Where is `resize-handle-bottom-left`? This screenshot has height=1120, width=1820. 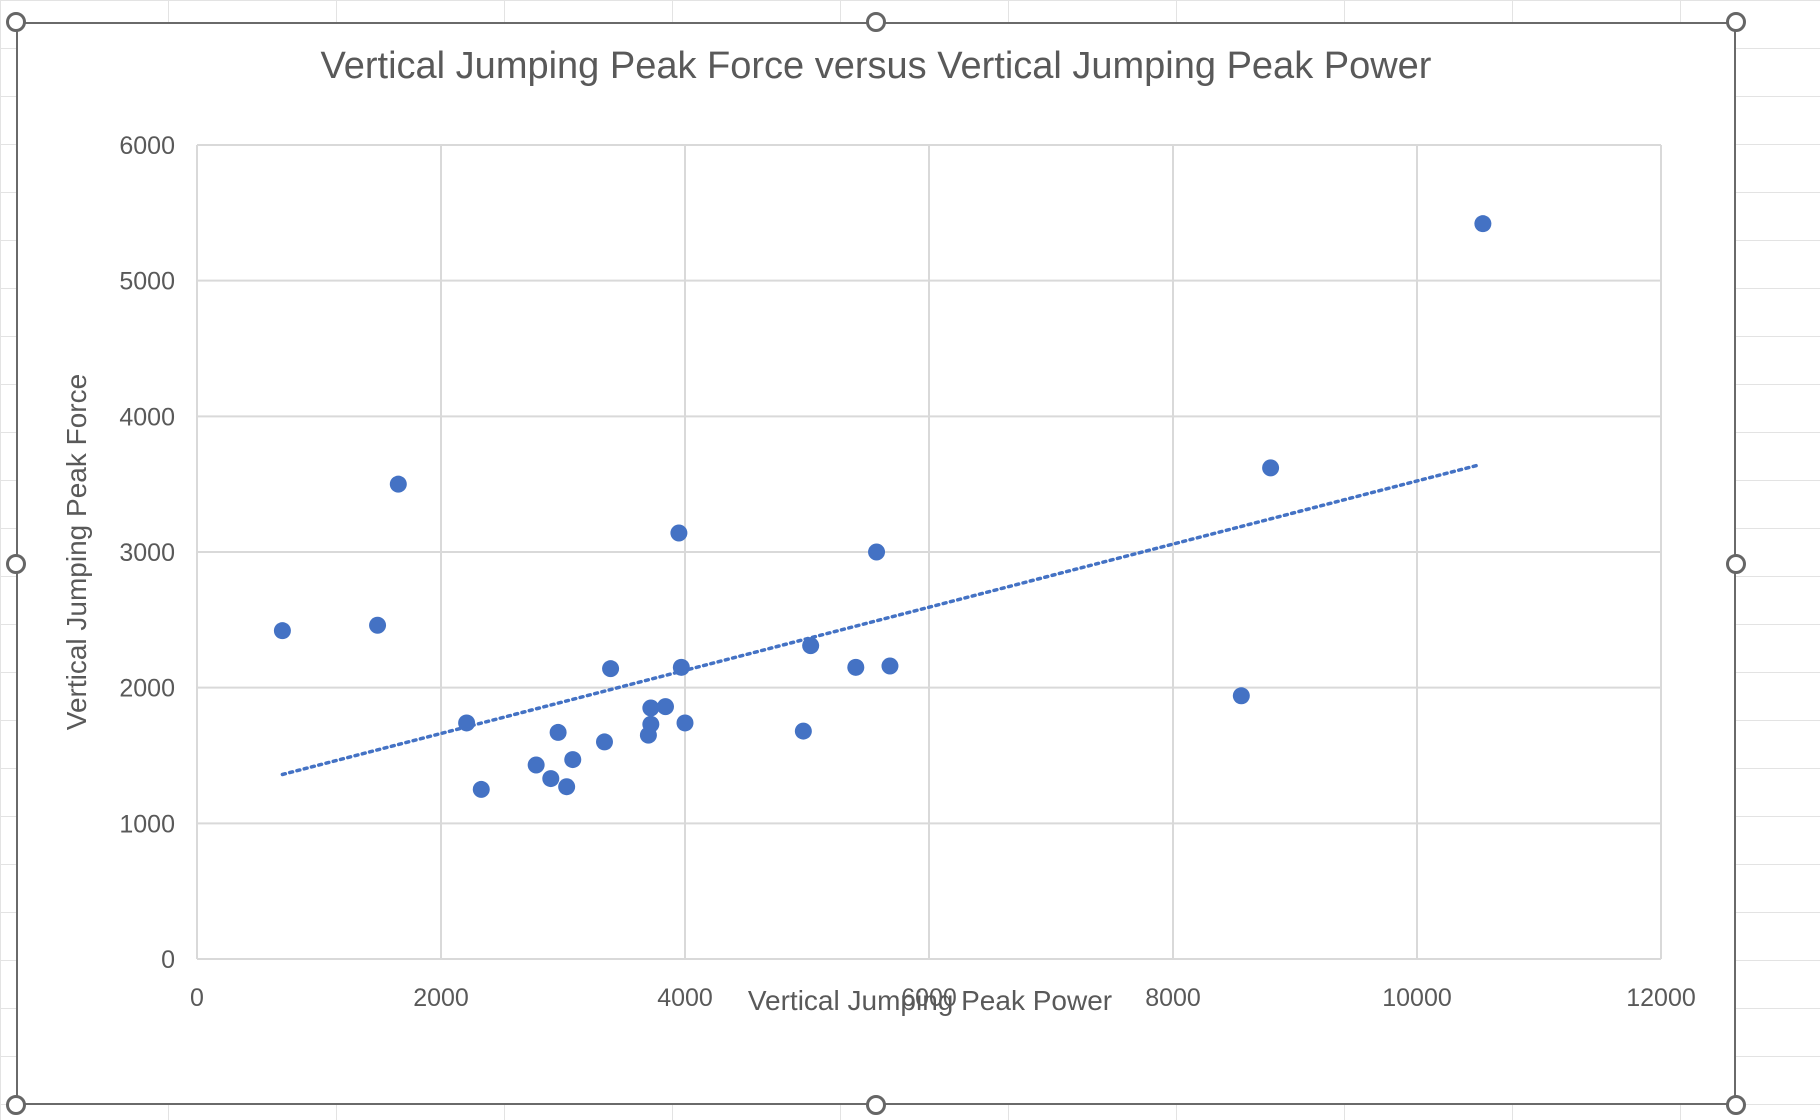 resize-handle-bottom-left is located at coordinates (16, 1105).